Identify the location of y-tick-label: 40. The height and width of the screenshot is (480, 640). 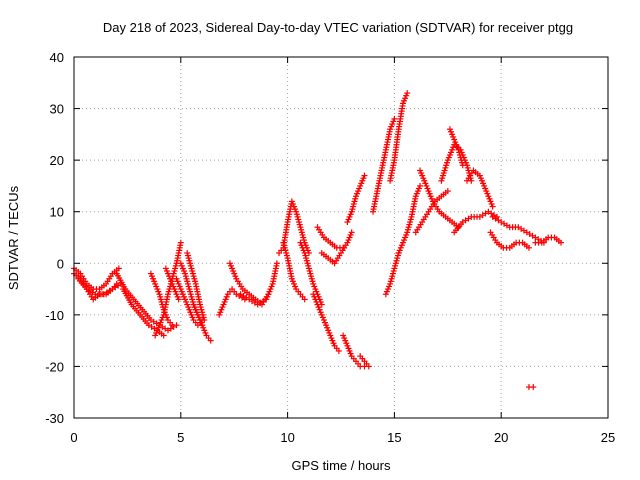
(57, 57).